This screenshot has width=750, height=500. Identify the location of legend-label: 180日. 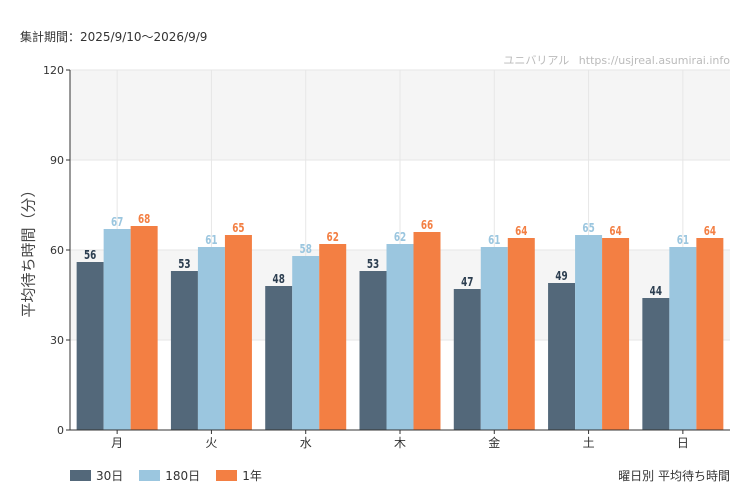
(183, 476).